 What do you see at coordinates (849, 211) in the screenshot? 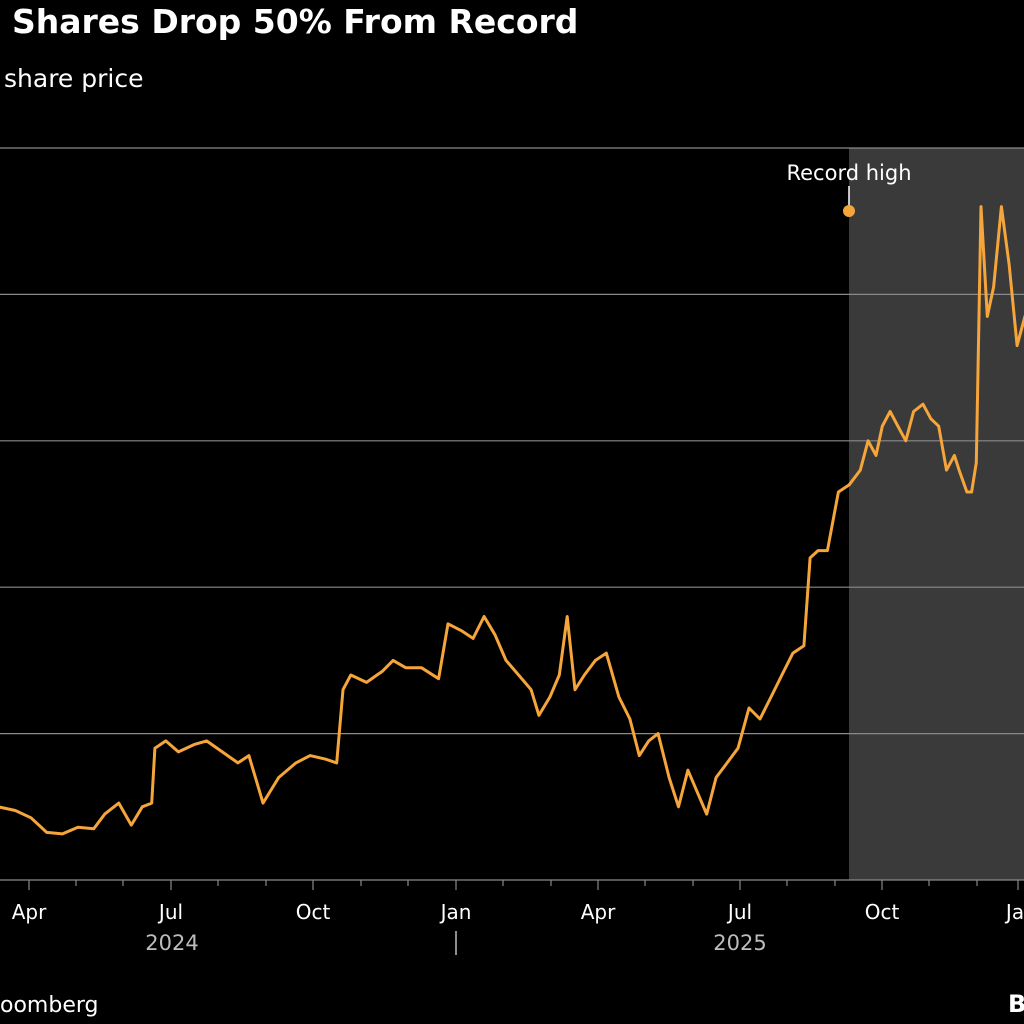
I see `record-high-marker` at bounding box center [849, 211].